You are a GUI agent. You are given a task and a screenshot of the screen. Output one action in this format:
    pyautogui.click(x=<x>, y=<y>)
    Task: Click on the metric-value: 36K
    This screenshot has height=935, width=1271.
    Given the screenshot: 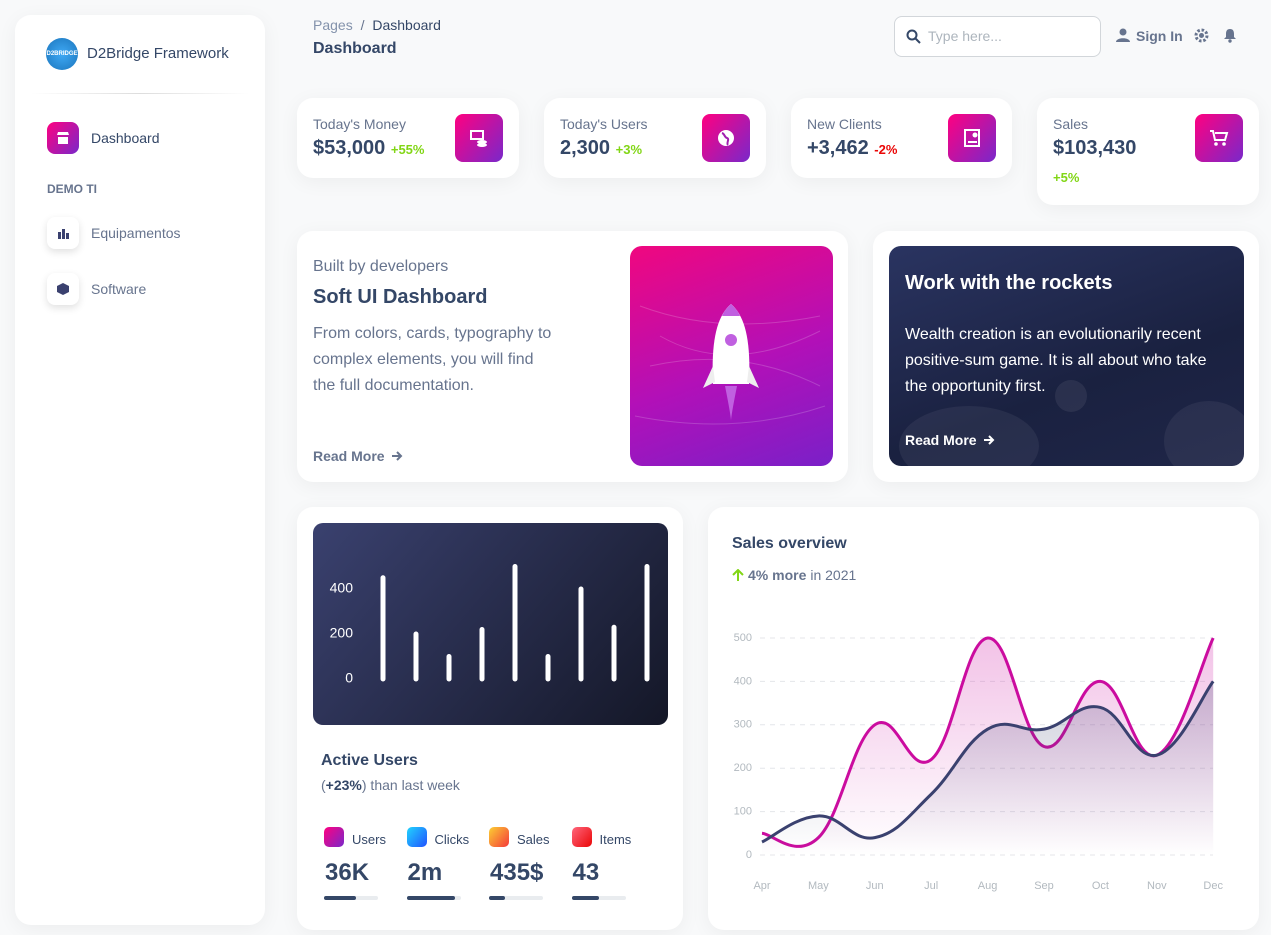 What is the action you would take?
    pyautogui.click(x=347, y=872)
    